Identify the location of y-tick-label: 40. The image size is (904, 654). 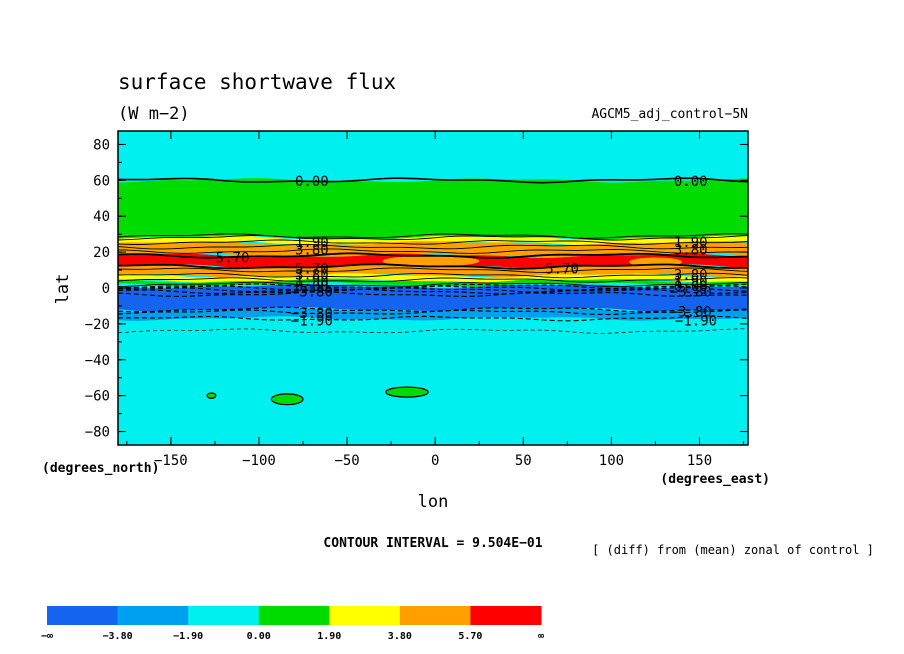
(101, 217).